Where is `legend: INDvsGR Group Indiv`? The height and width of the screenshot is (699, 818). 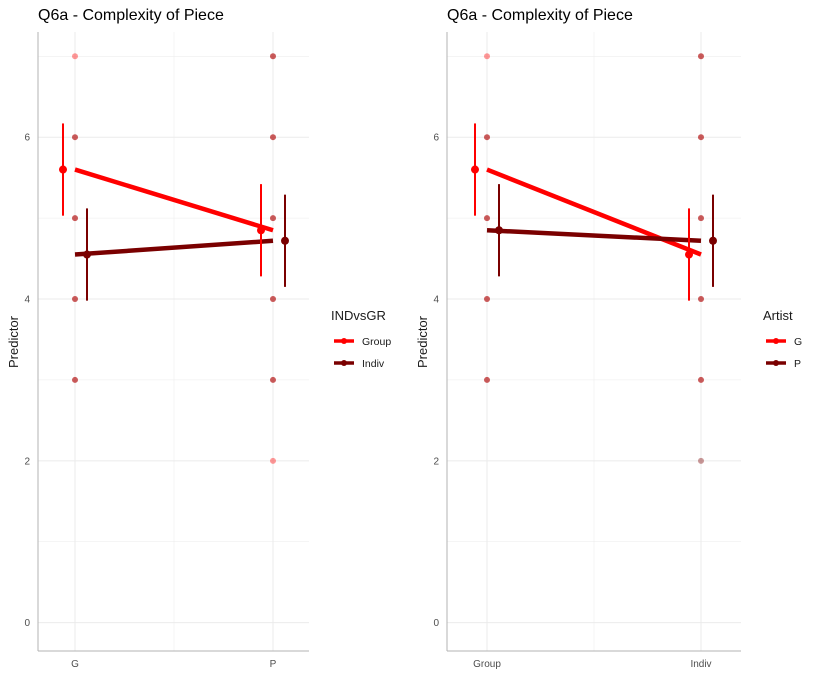 legend: INDvsGR Group Indiv is located at coordinates (361, 339).